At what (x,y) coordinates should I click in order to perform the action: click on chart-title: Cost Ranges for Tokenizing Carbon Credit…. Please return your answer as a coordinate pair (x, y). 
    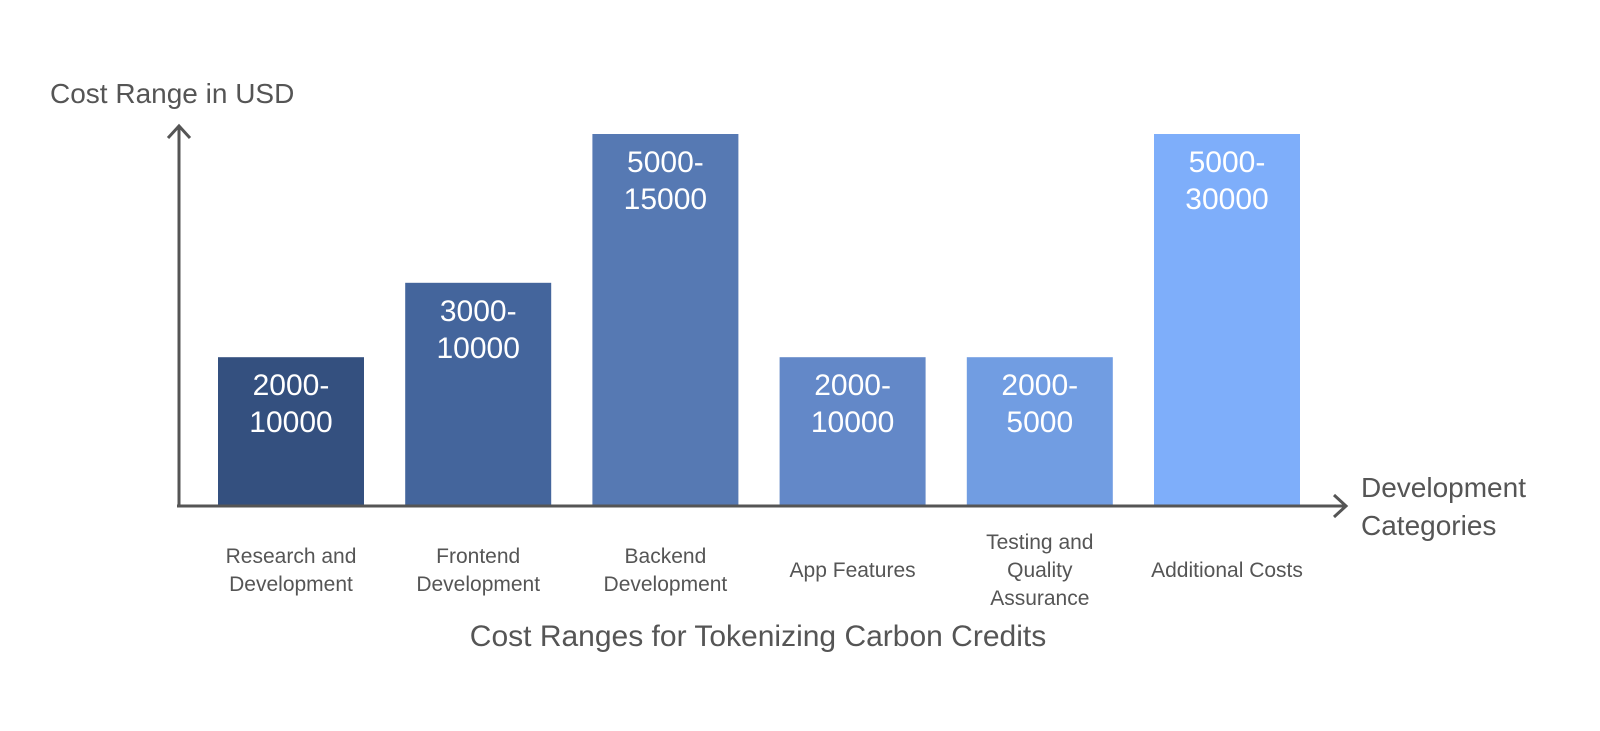
    Looking at the image, I should click on (758, 636).